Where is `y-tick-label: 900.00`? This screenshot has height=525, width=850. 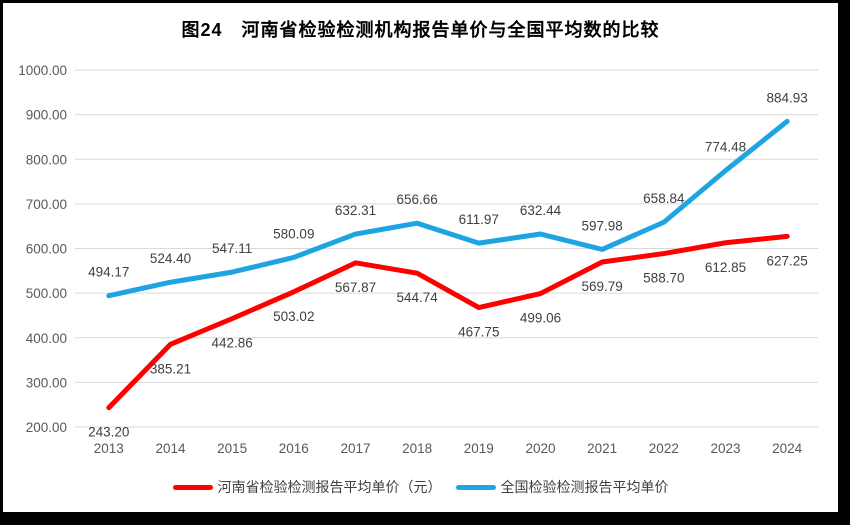 y-tick-label: 900.00 is located at coordinates (46, 115).